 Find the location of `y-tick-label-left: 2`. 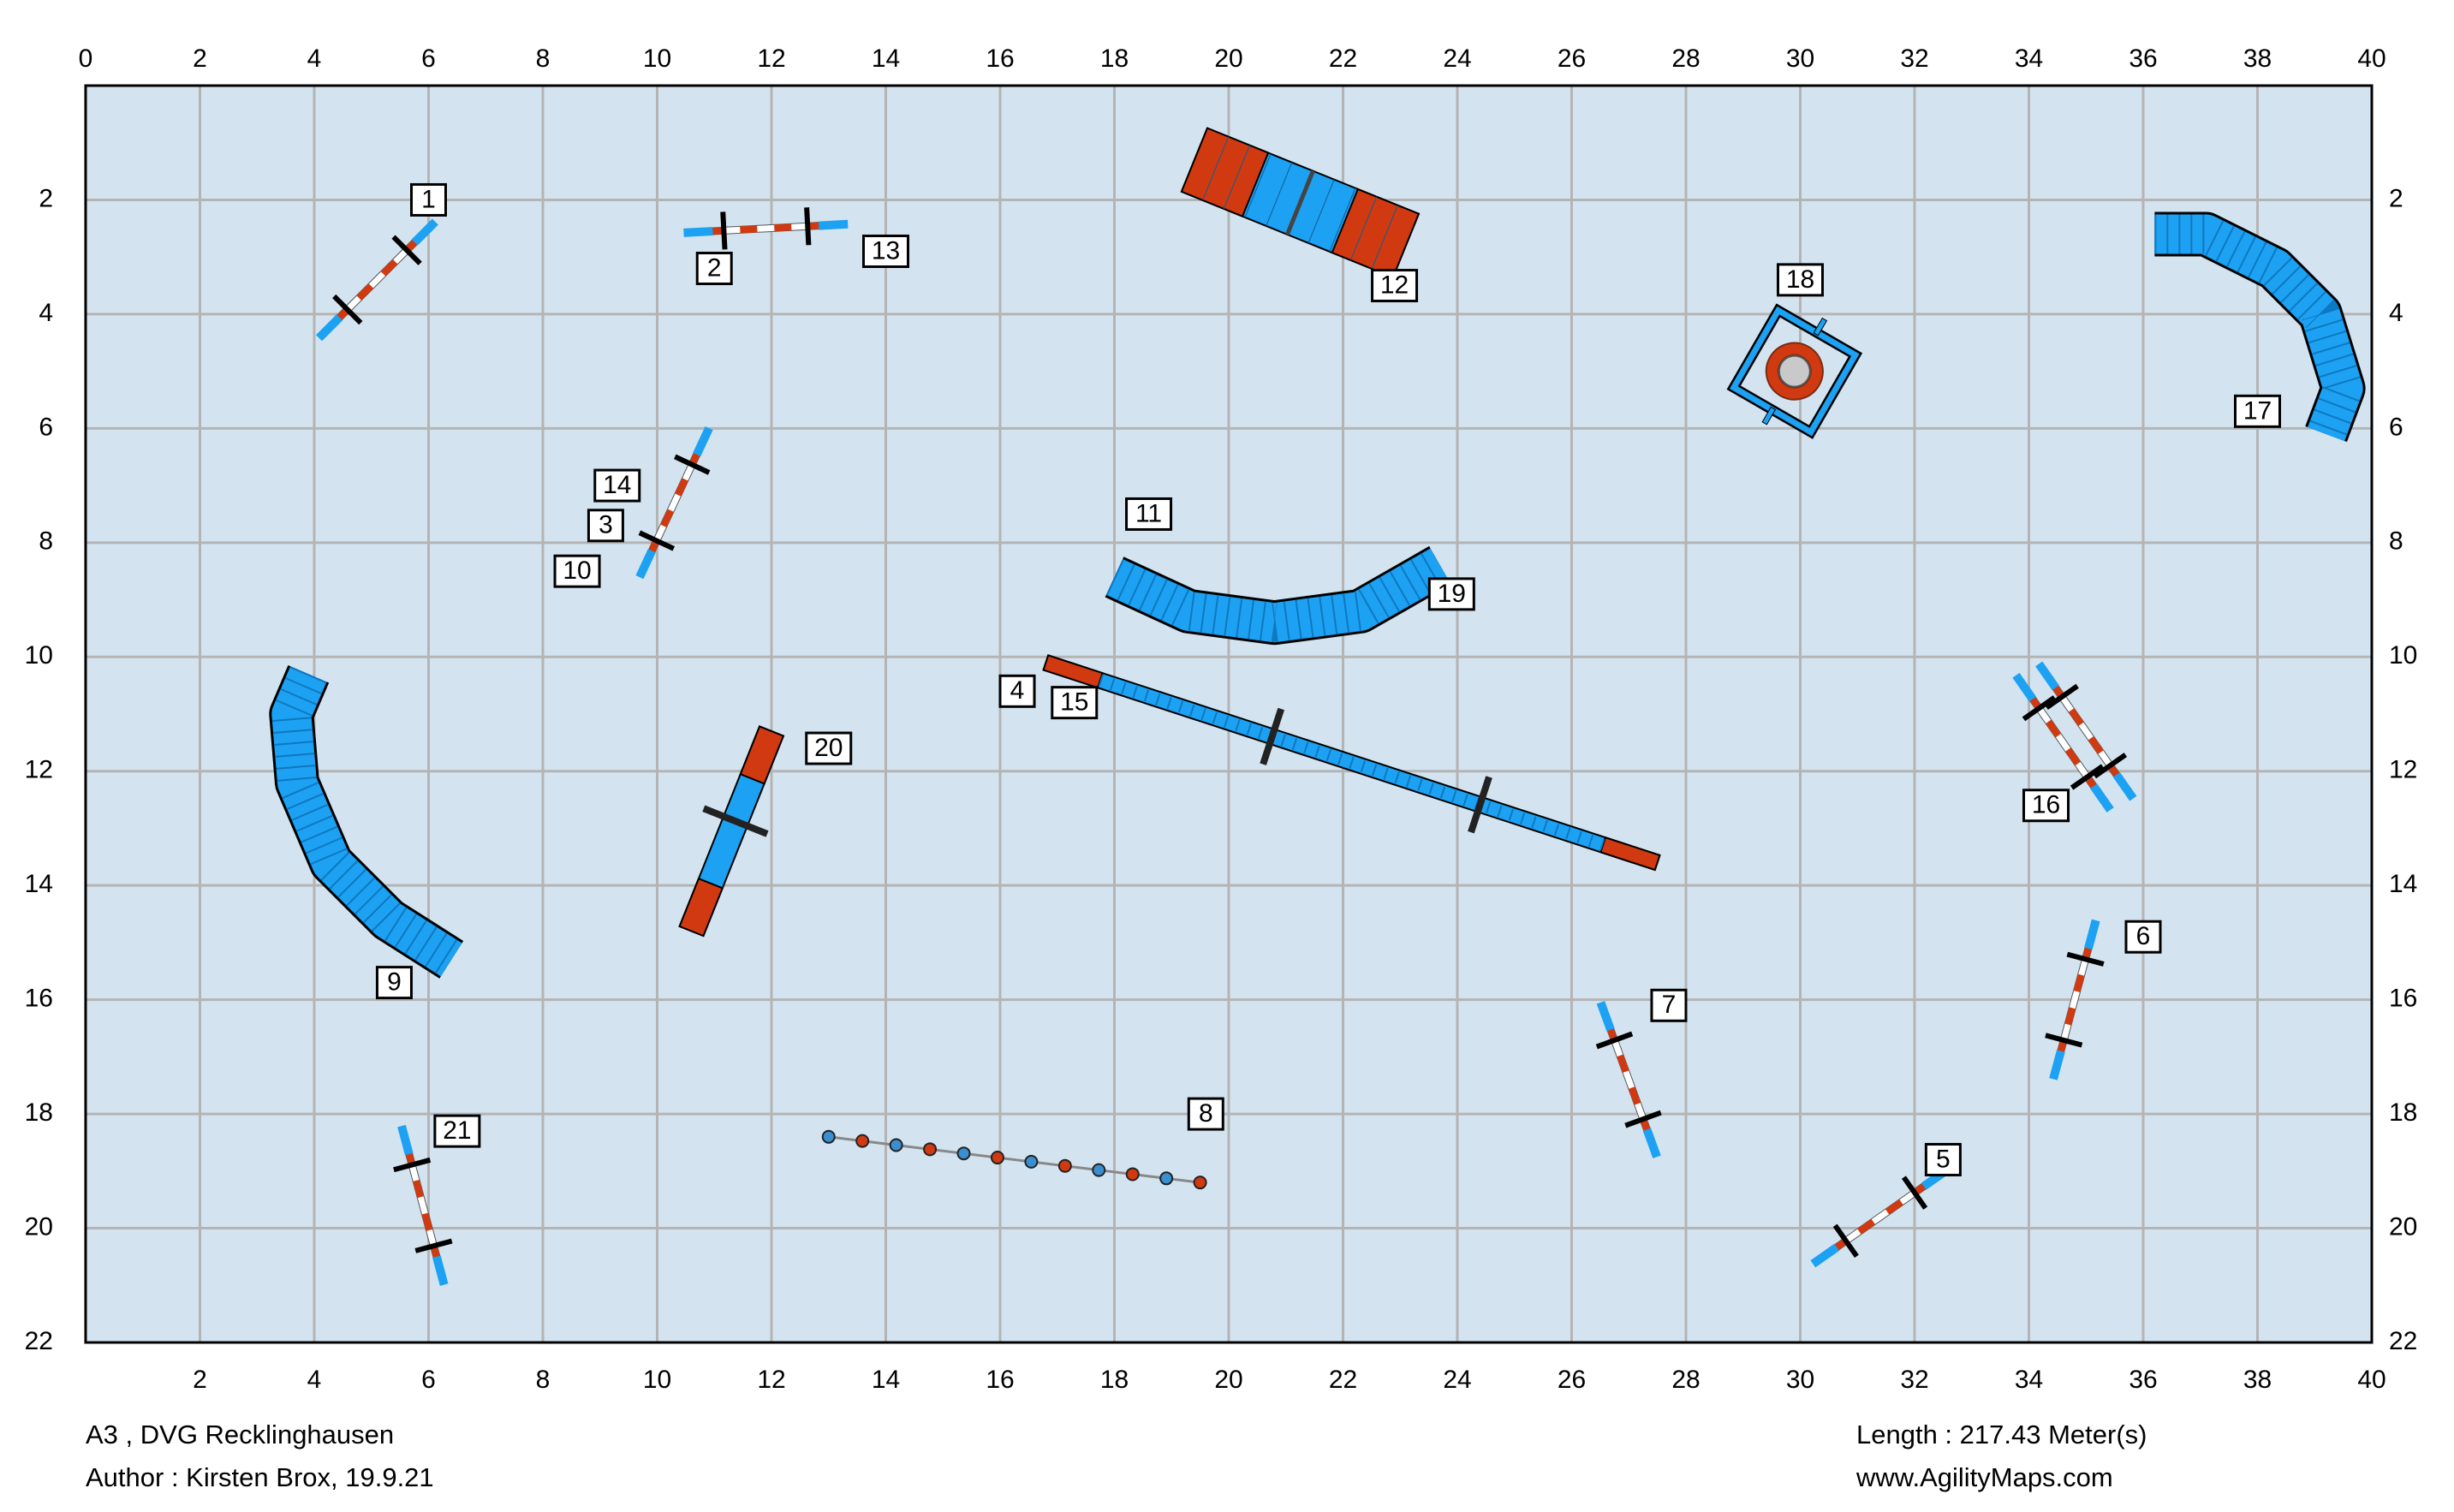

y-tick-label-left: 2 is located at coordinates (46, 198).